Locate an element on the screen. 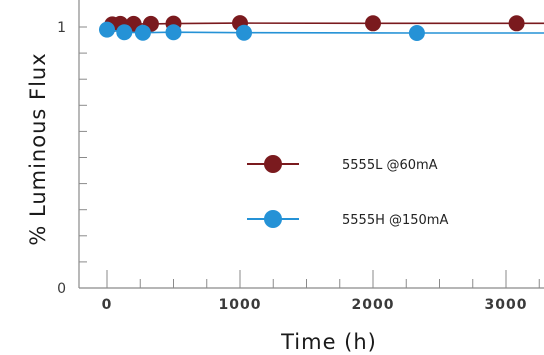 The image size is (544, 355). legend-entry-1: 5555L @60mA is located at coordinates (342, 164).